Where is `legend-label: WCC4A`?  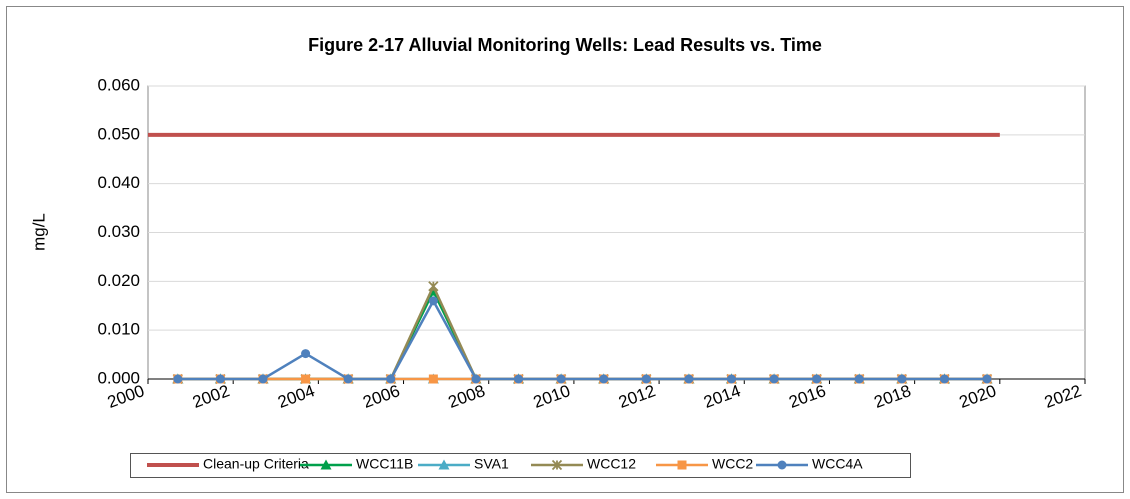
legend-label: WCC4A is located at coordinates (837, 464).